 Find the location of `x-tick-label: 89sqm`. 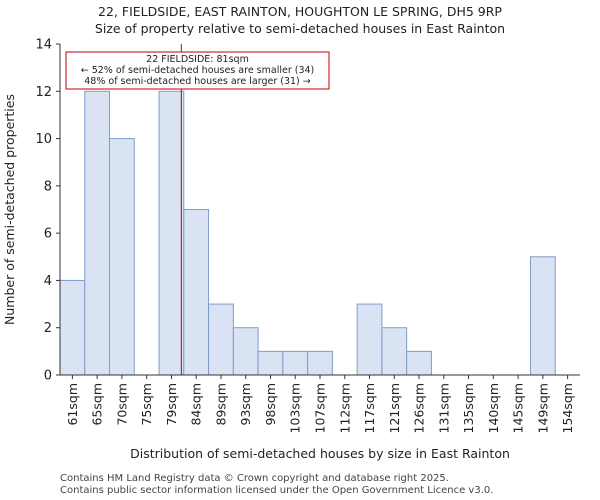

x-tick-label: 89sqm is located at coordinates (220, 404).